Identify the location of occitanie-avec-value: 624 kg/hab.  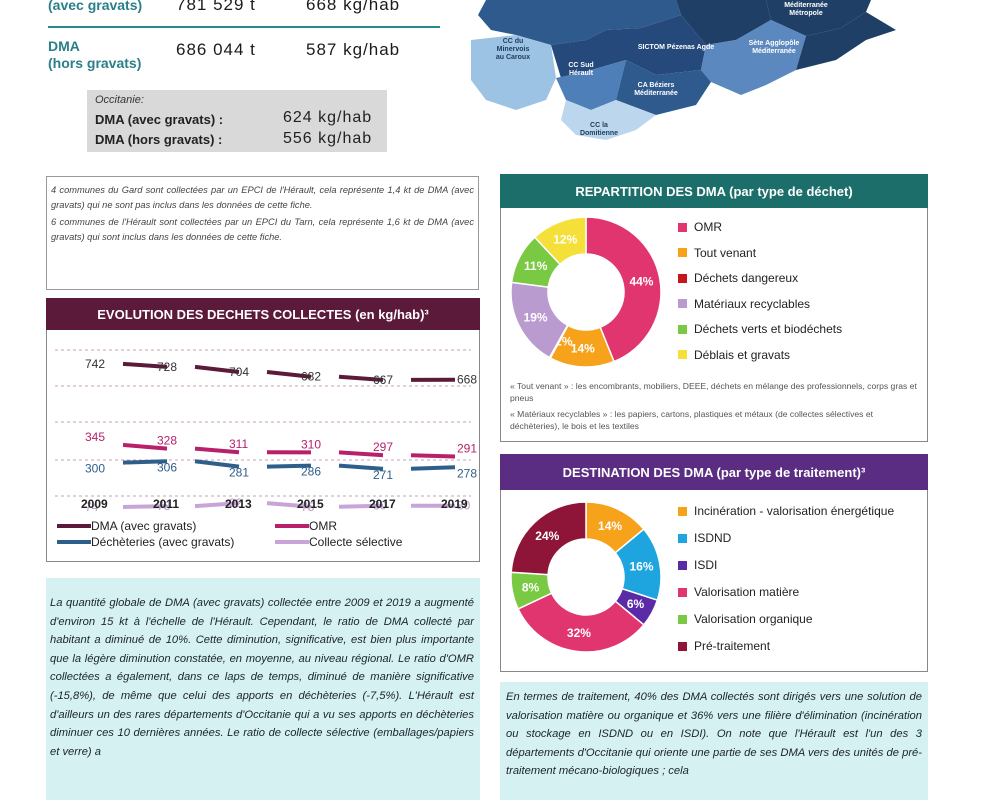
(328, 117).